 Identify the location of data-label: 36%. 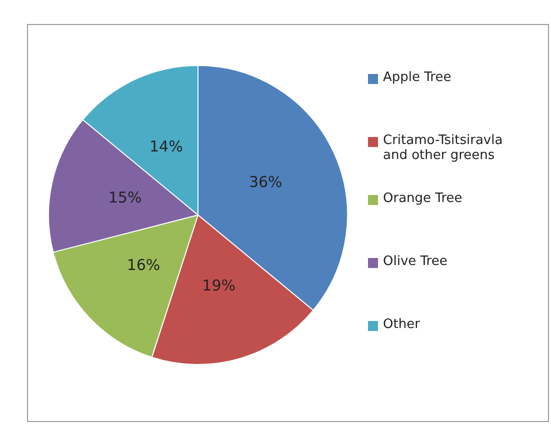
(265, 182).